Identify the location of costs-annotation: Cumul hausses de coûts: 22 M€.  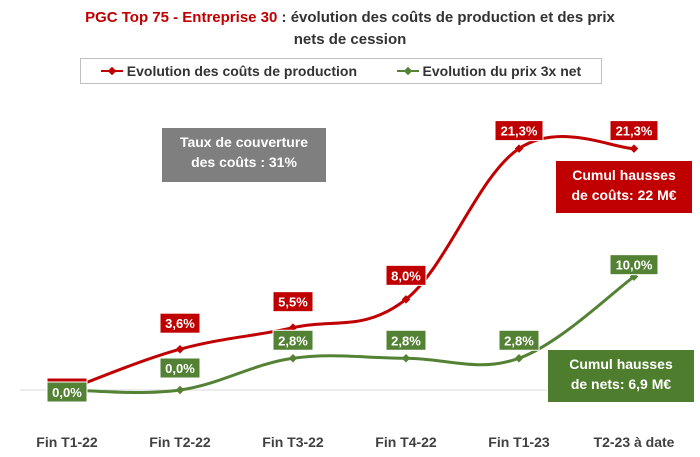
(624, 187).